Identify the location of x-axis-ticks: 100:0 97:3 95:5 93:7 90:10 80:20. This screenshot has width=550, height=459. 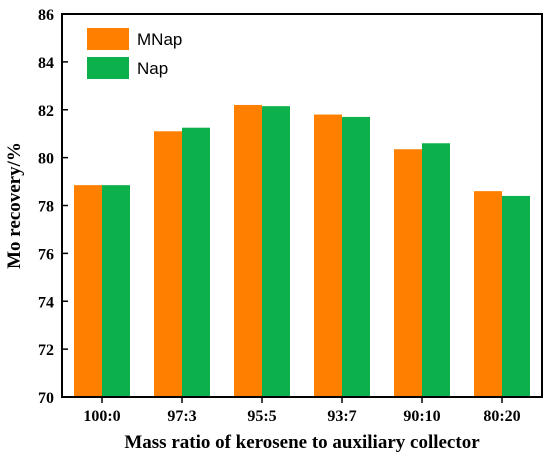
(302, 411).